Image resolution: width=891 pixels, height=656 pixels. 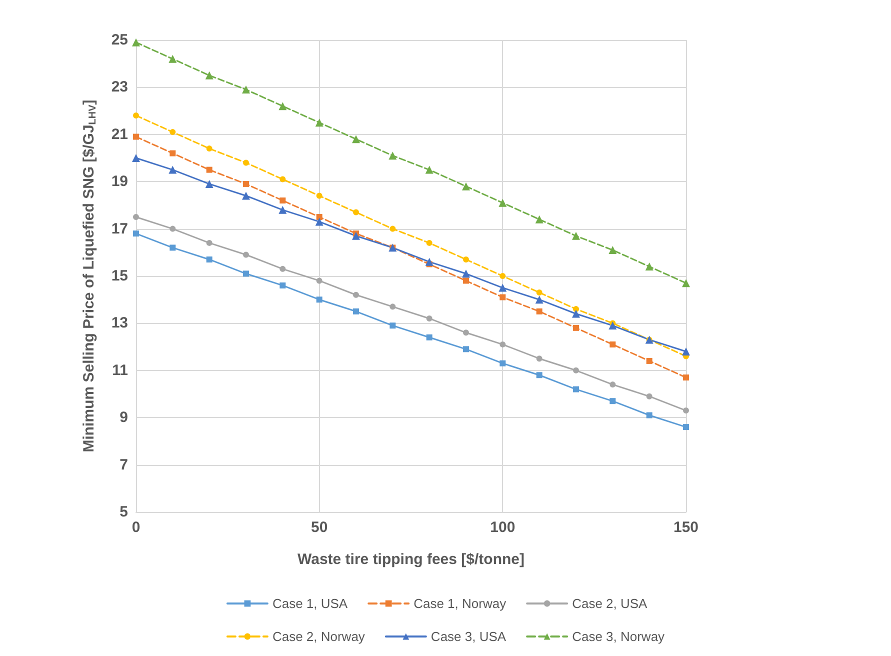 I want to click on legend-label: Case 1, Norway, so click(x=460, y=603).